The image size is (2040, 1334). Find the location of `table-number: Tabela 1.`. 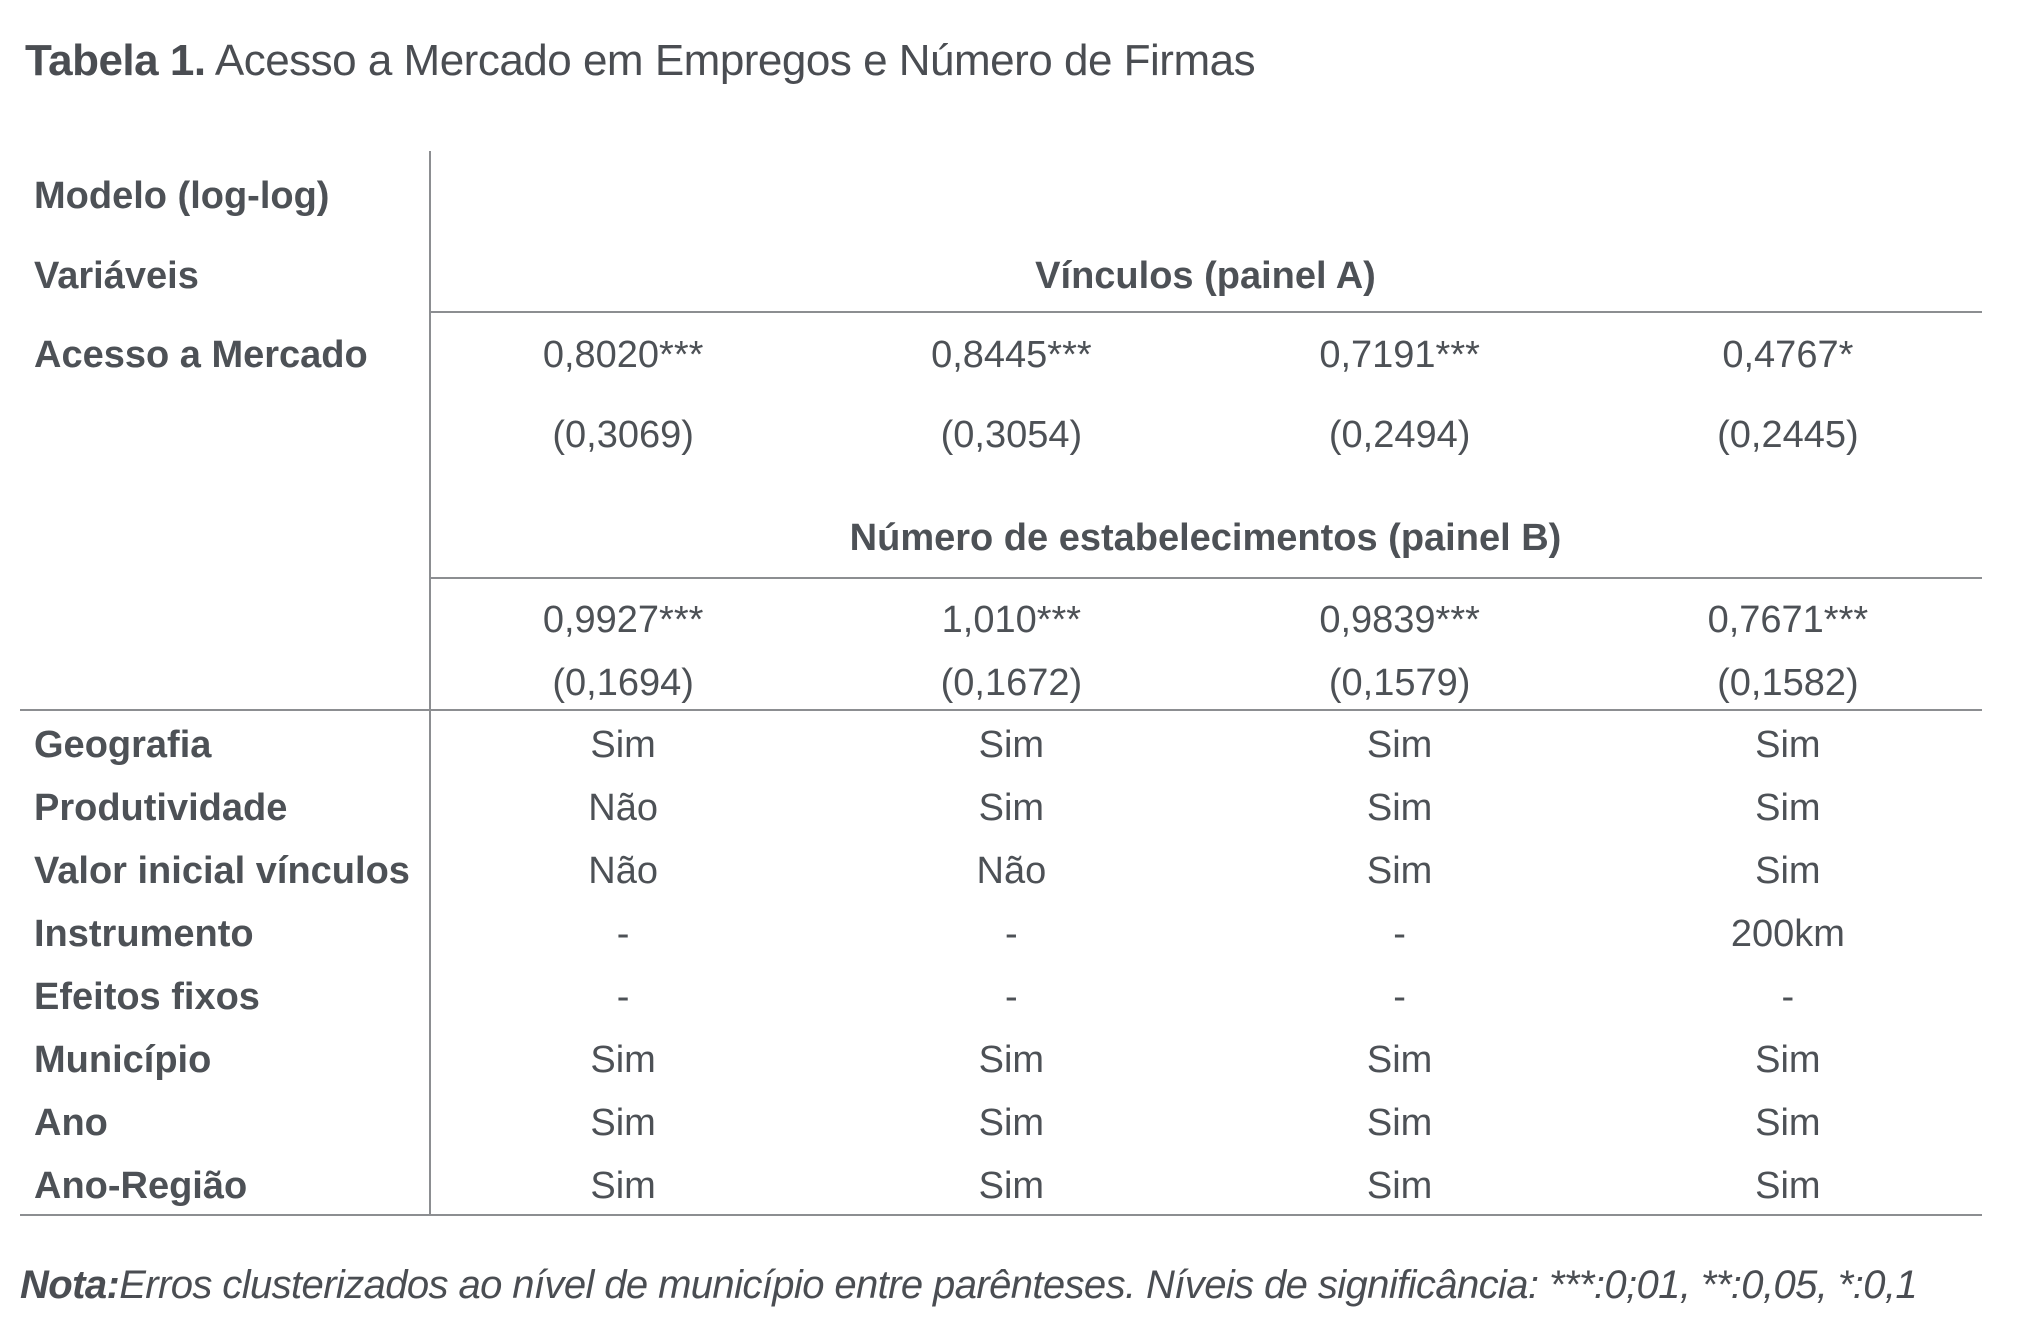

table-number: Tabela 1. is located at coordinates (115, 60).